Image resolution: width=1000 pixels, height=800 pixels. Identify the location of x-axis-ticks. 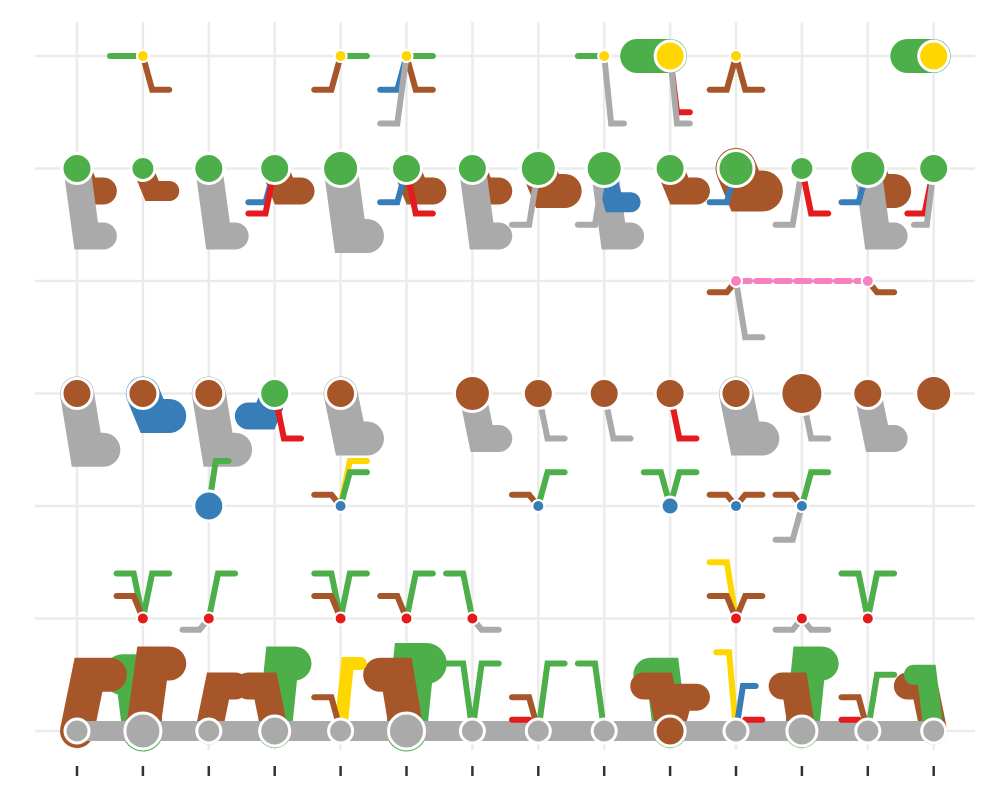
(505, 771).